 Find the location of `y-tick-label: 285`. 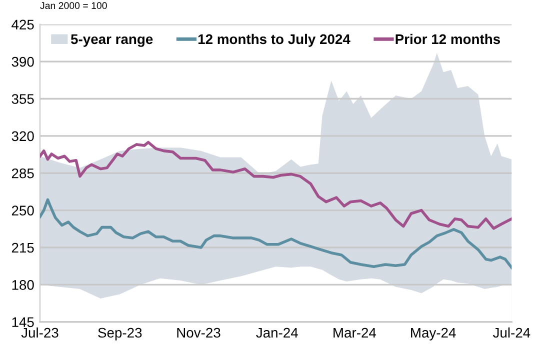

y-tick-label: 285 is located at coordinates (23, 173).